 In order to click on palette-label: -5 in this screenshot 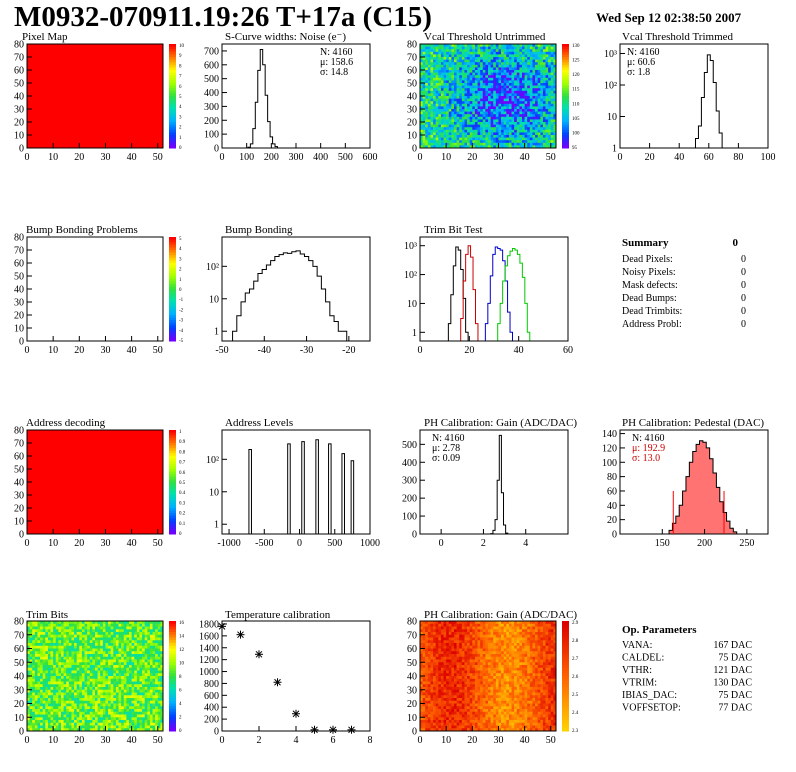, I will do `click(181, 341)`.